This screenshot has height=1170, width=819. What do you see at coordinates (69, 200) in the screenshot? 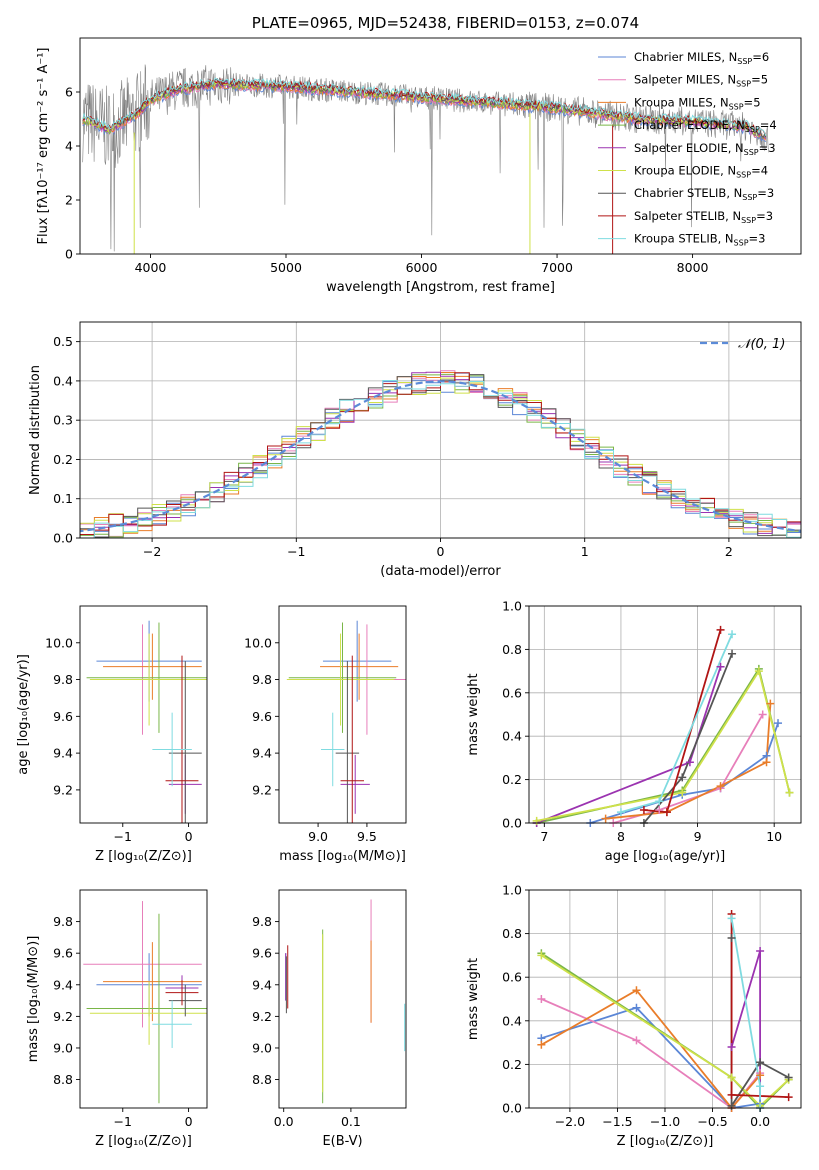
I see `y-tick-label: 2` at bounding box center [69, 200].